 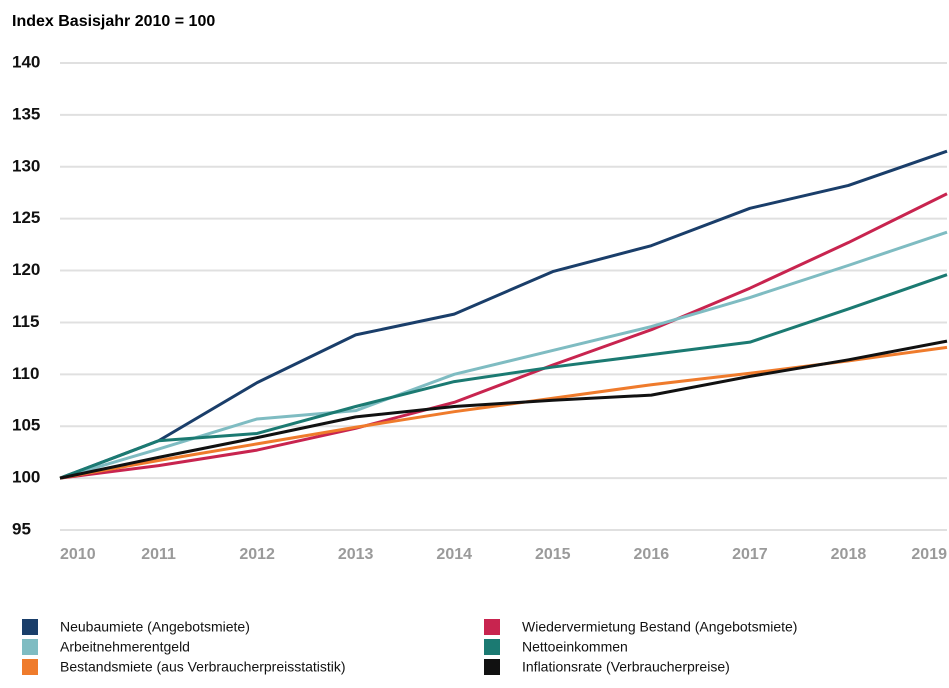 I want to click on legend-label: Arbeitnehmerentgeld, so click(x=125, y=647).